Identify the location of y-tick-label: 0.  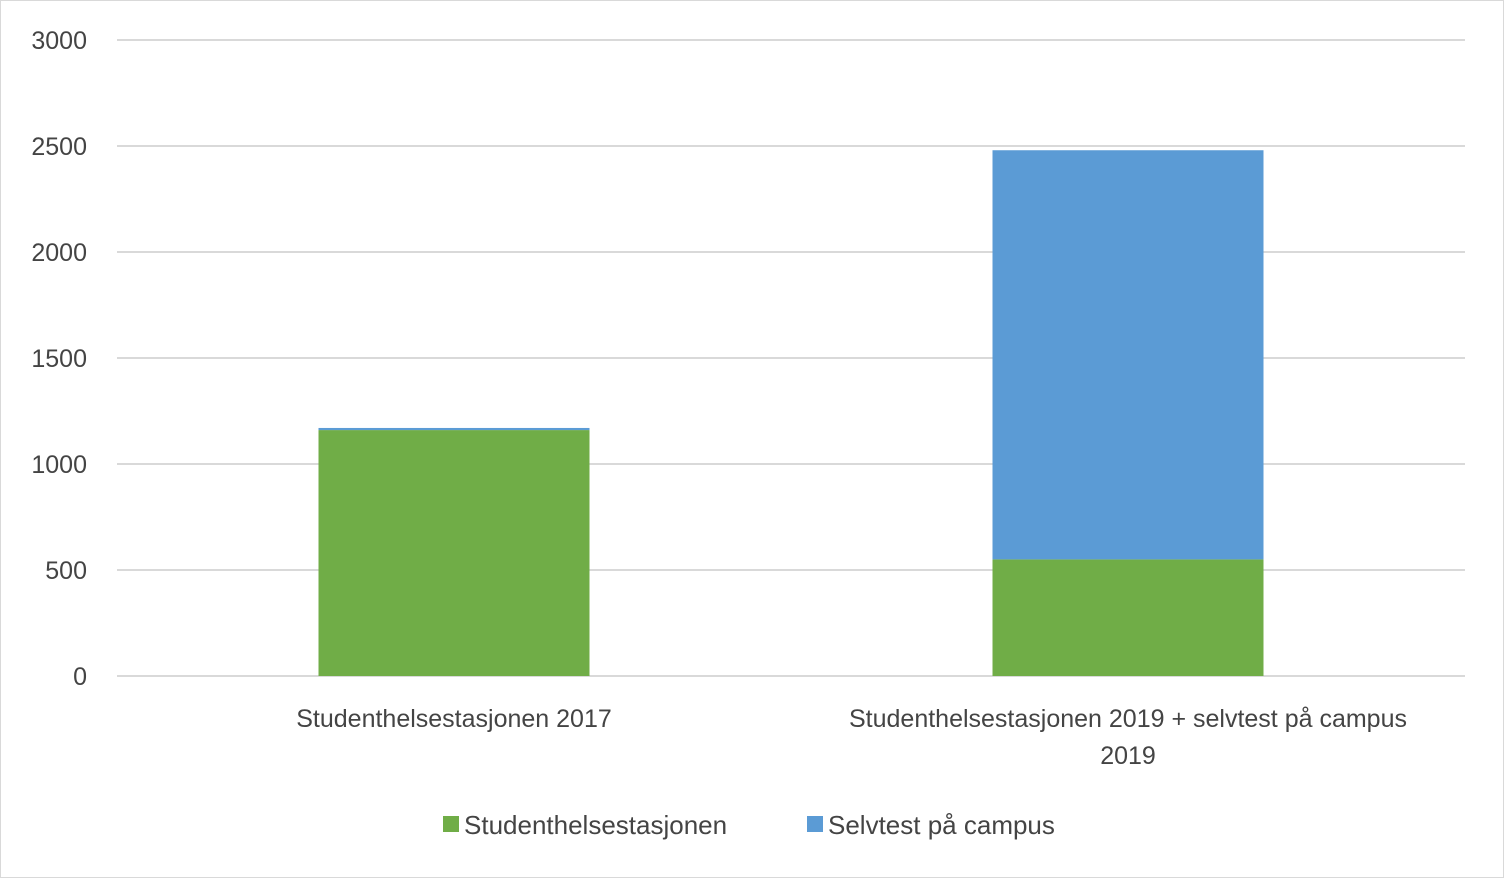
(80, 677).